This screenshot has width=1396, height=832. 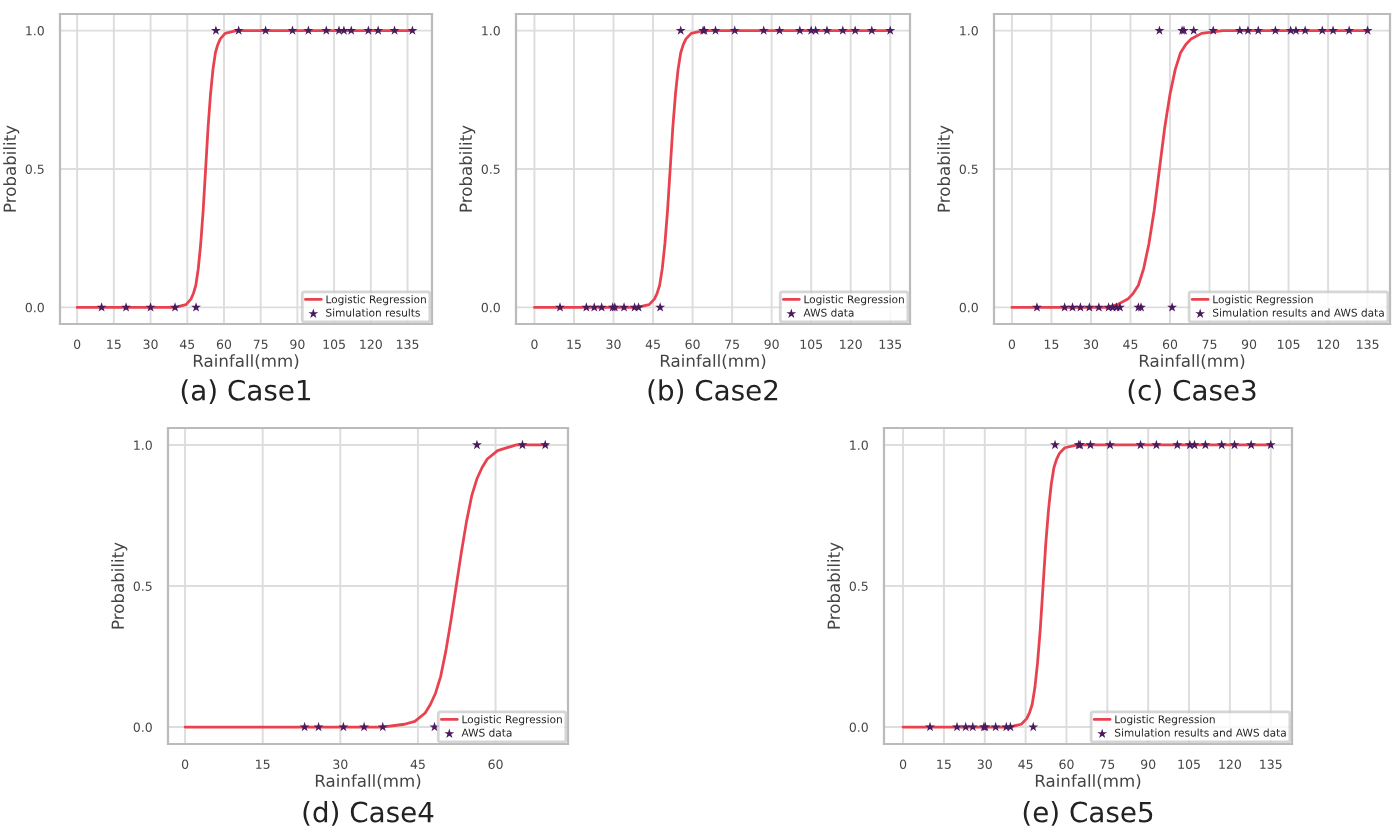 What do you see at coordinates (1192, 391) in the screenshot?
I see `text: (c) Case3` at bounding box center [1192, 391].